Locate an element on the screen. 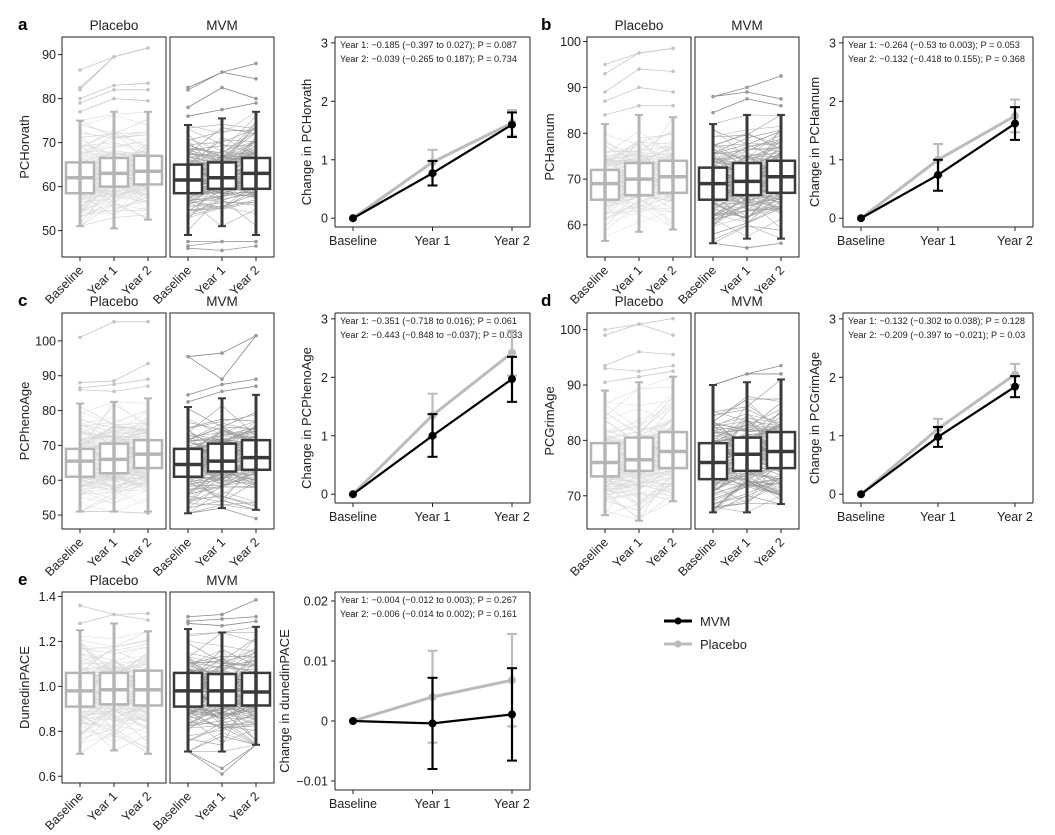 This screenshot has width=1055, height=835. panel-label: c is located at coordinates (22, 300).